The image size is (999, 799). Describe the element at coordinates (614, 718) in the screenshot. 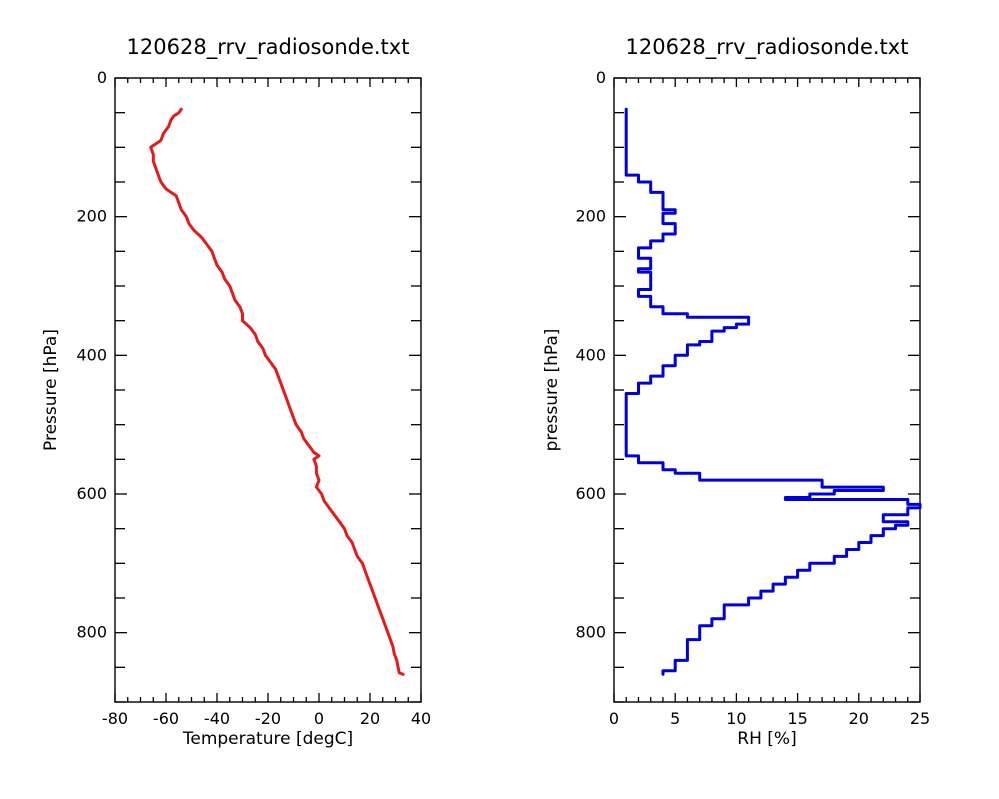

I see `humidity-x-tick-label: 0` at that location.